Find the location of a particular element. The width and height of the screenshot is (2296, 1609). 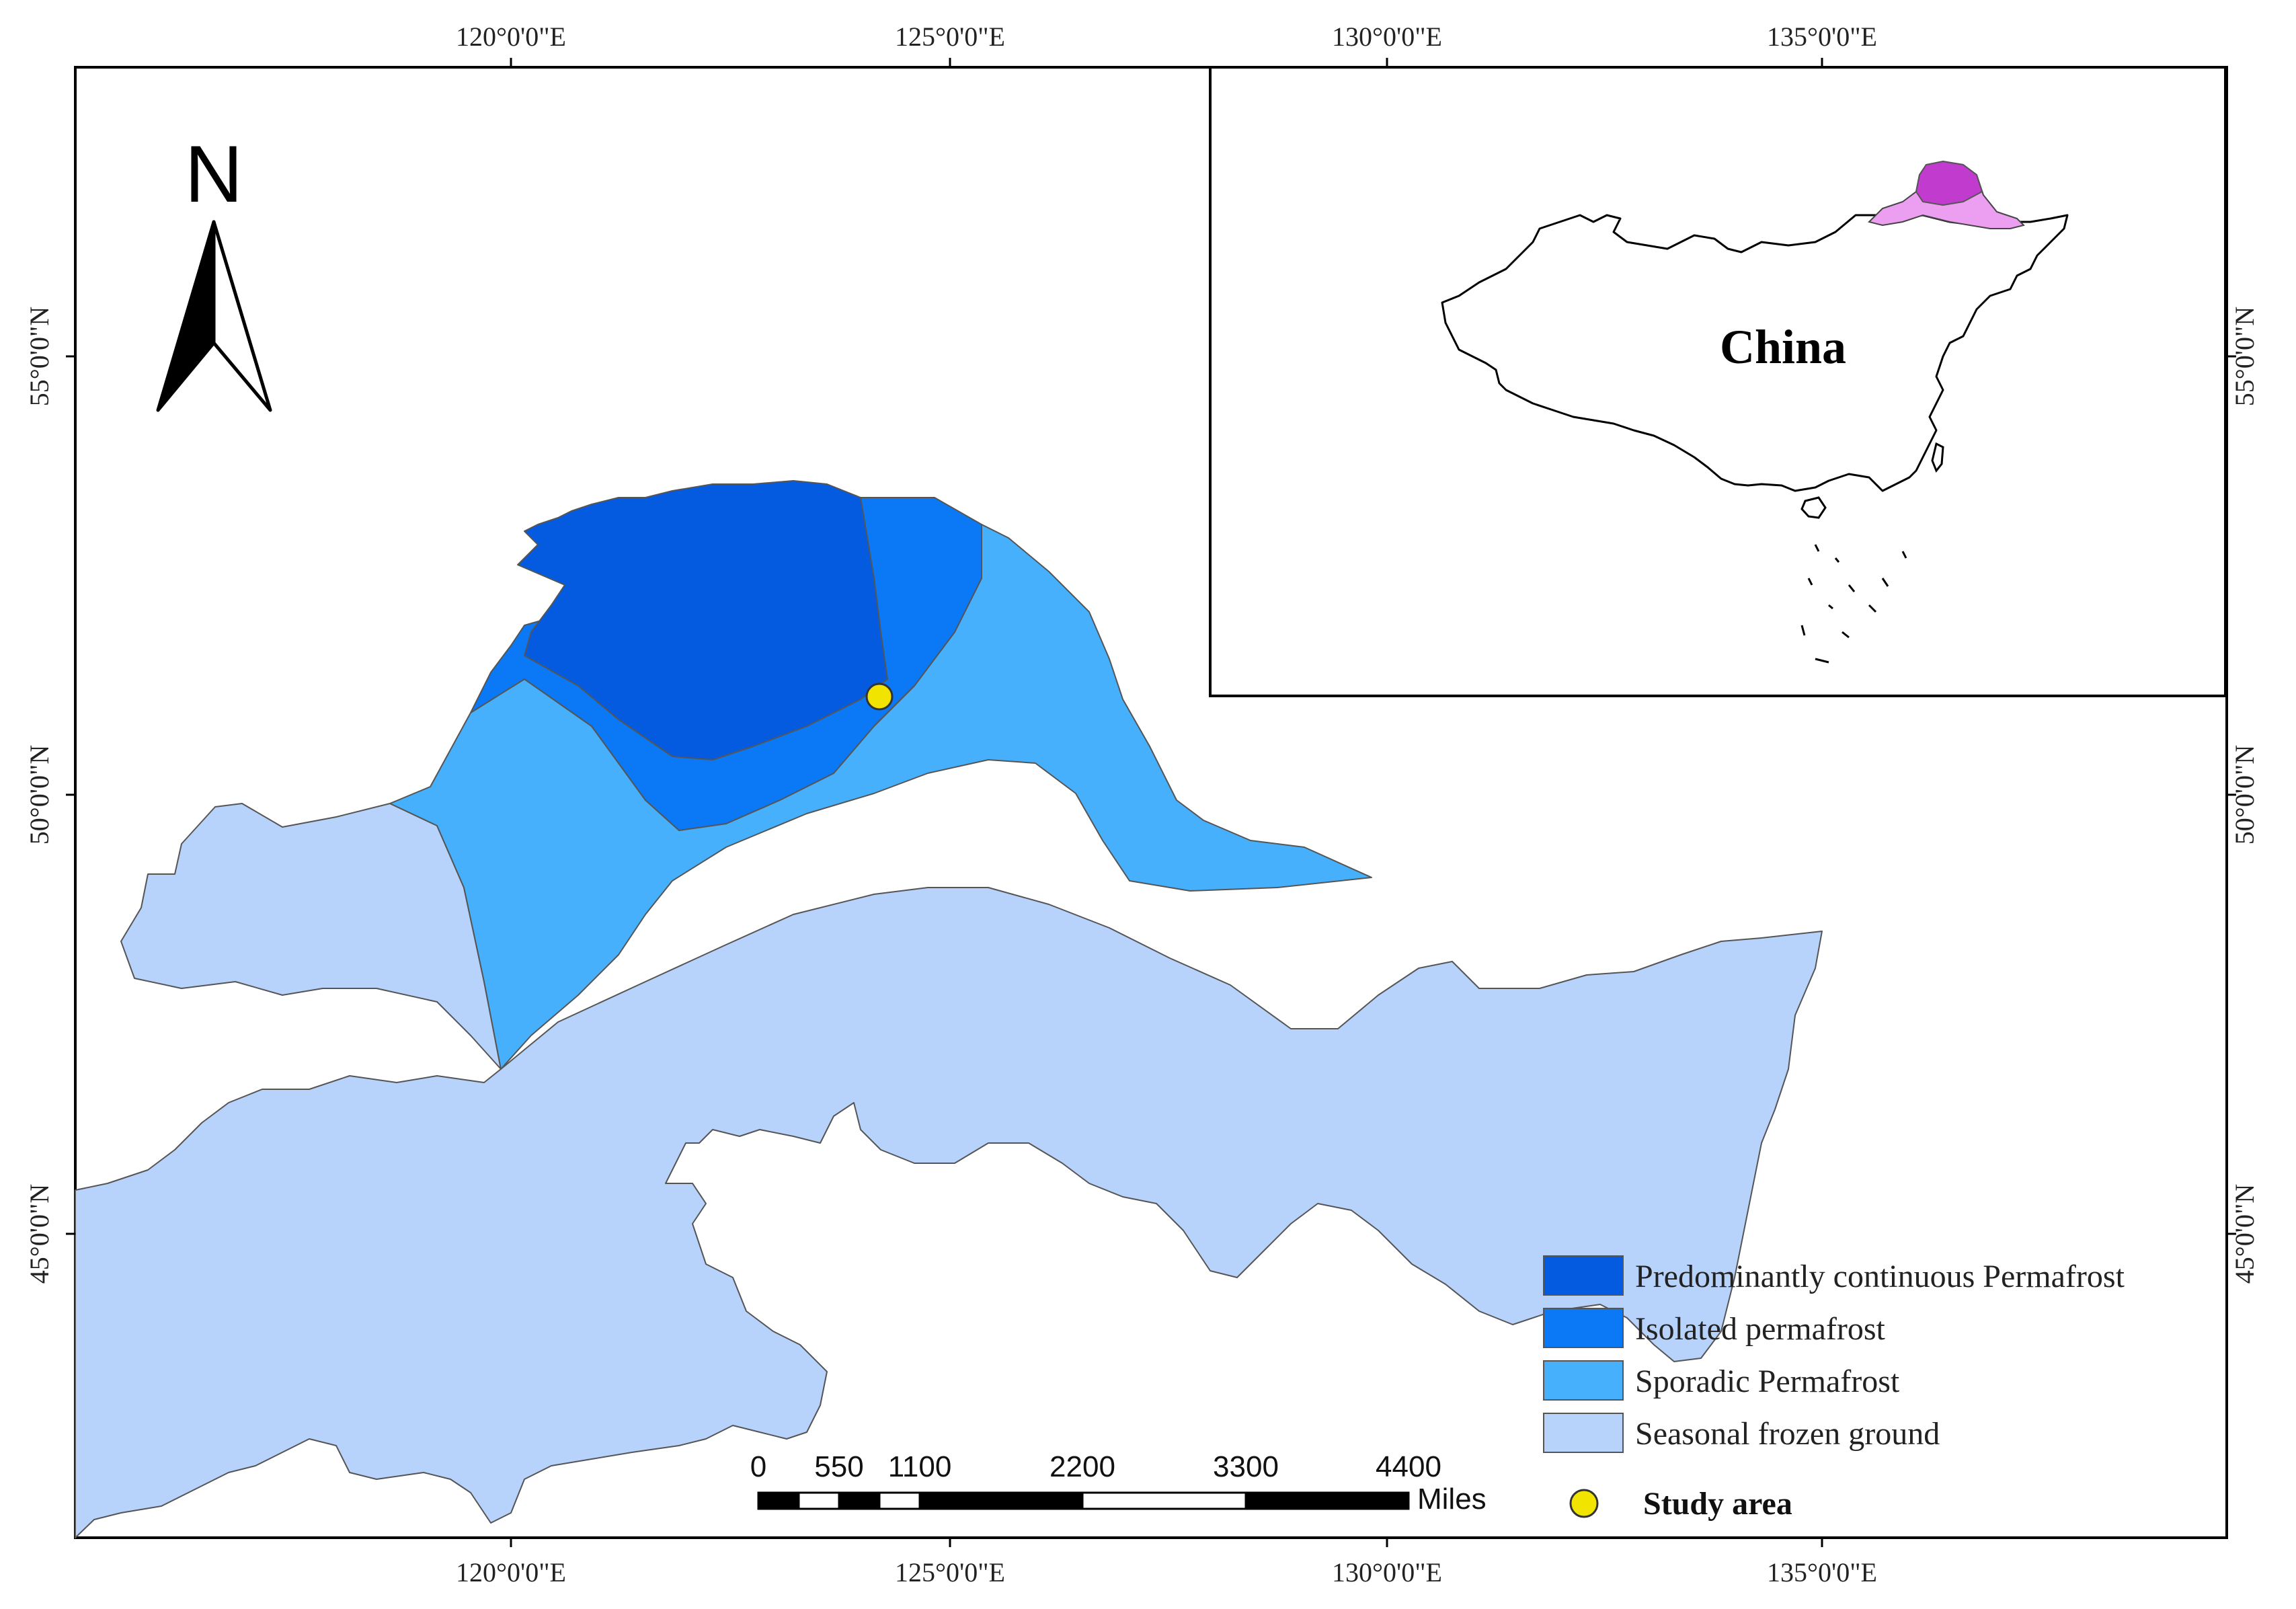

x-tick-top-125: 125°0'0"E is located at coordinates (950, 37).